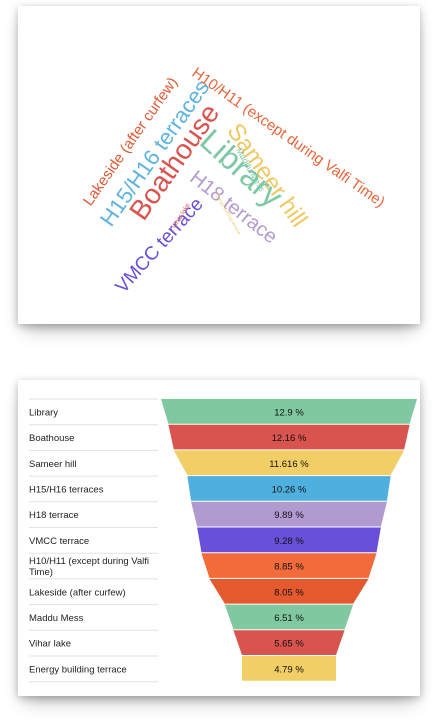 This screenshot has width=438, height=722. I want to click on funnel-value-1: 12.9 %, so click(289, 412).